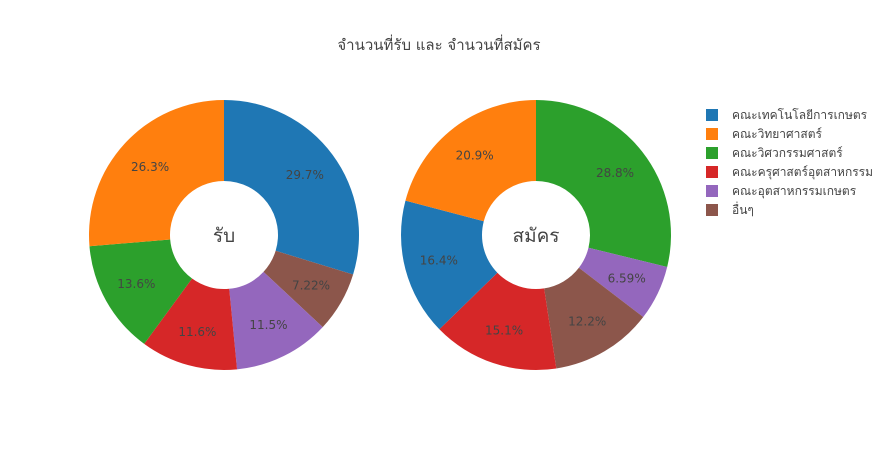 The image size is (878, 450). I want to click on legend-item: คณะวิทยาศาสตร์, so click(764, 134).